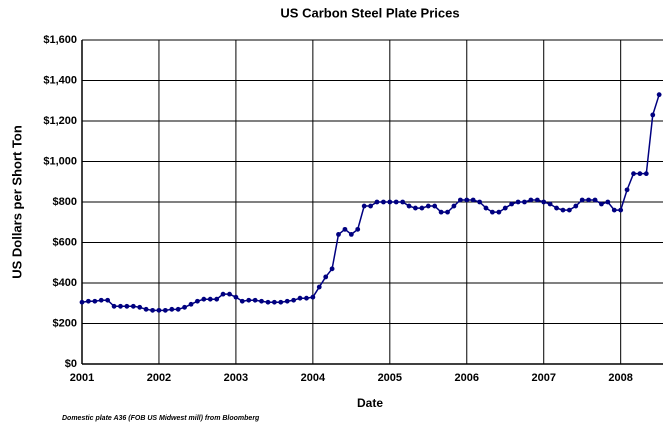  I want to click on y-axis-label: US Dollars per Short Ton, so click(16, 202).